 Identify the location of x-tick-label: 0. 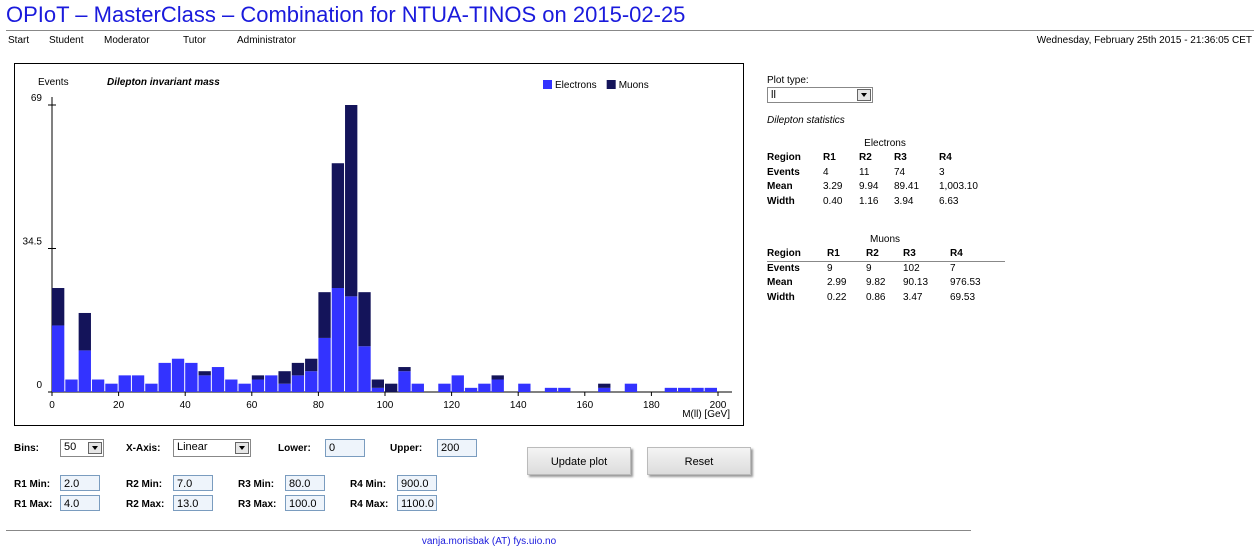
(52, 405).